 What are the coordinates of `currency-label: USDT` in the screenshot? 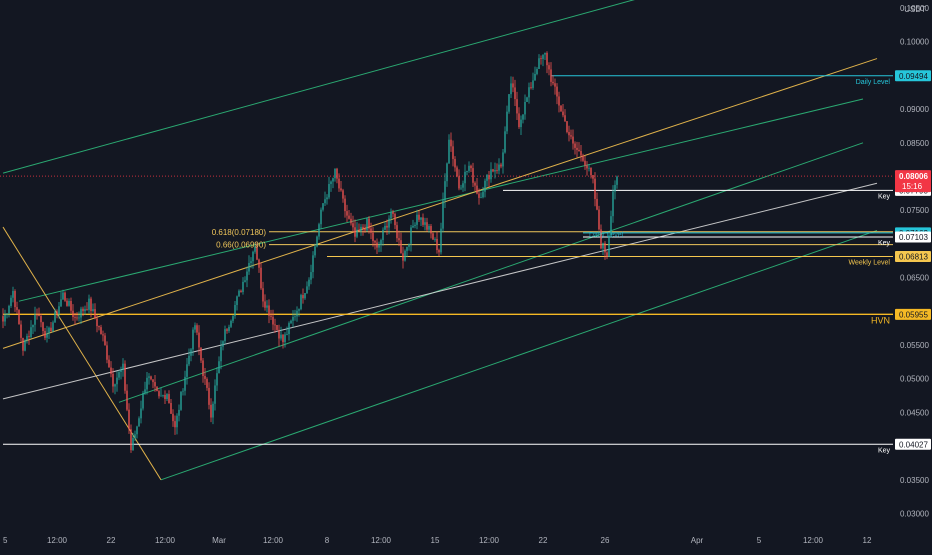 It's located at (915, 9).